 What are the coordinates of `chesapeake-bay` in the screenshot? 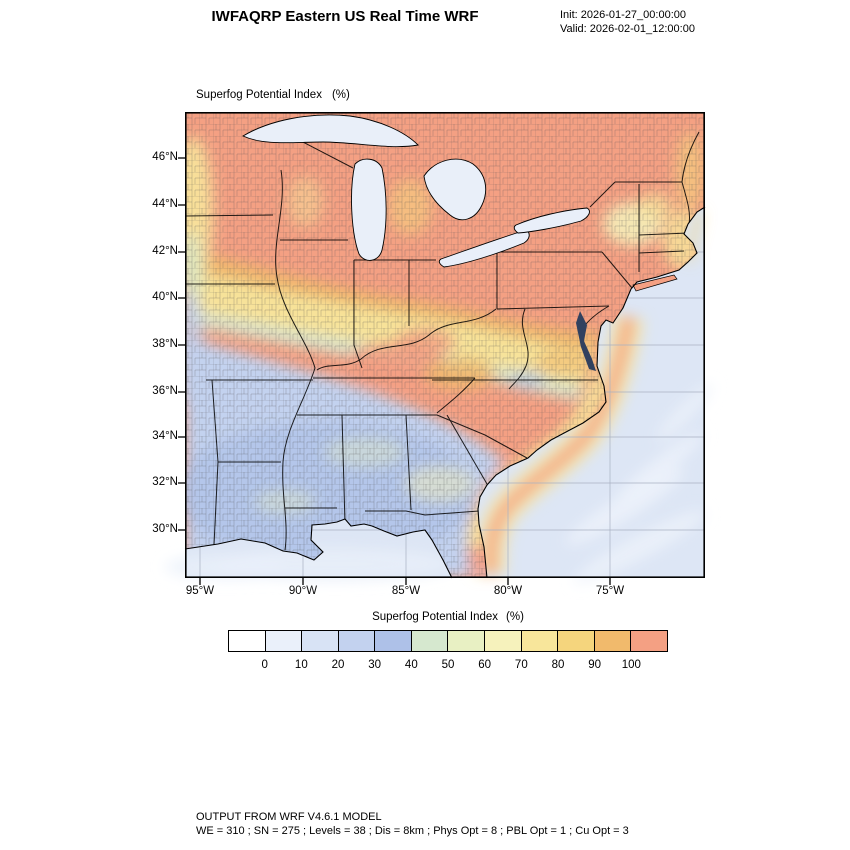 It's located at (586, 341).